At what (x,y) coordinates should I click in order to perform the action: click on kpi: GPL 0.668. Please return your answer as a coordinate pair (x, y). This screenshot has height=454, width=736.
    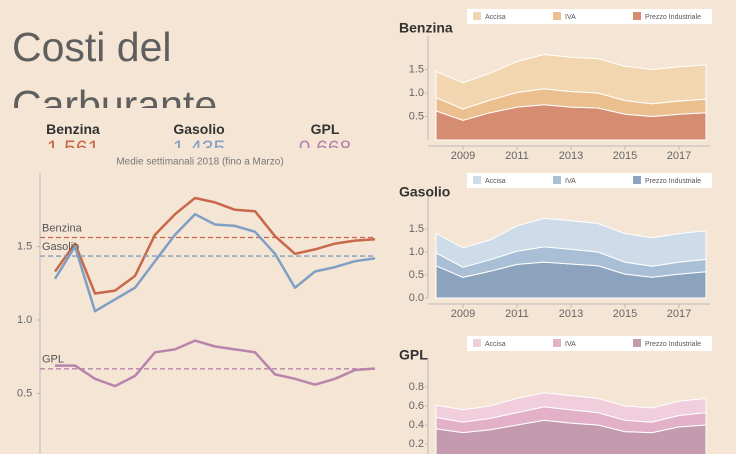
    Looking at the image, I should click on (325, 134).